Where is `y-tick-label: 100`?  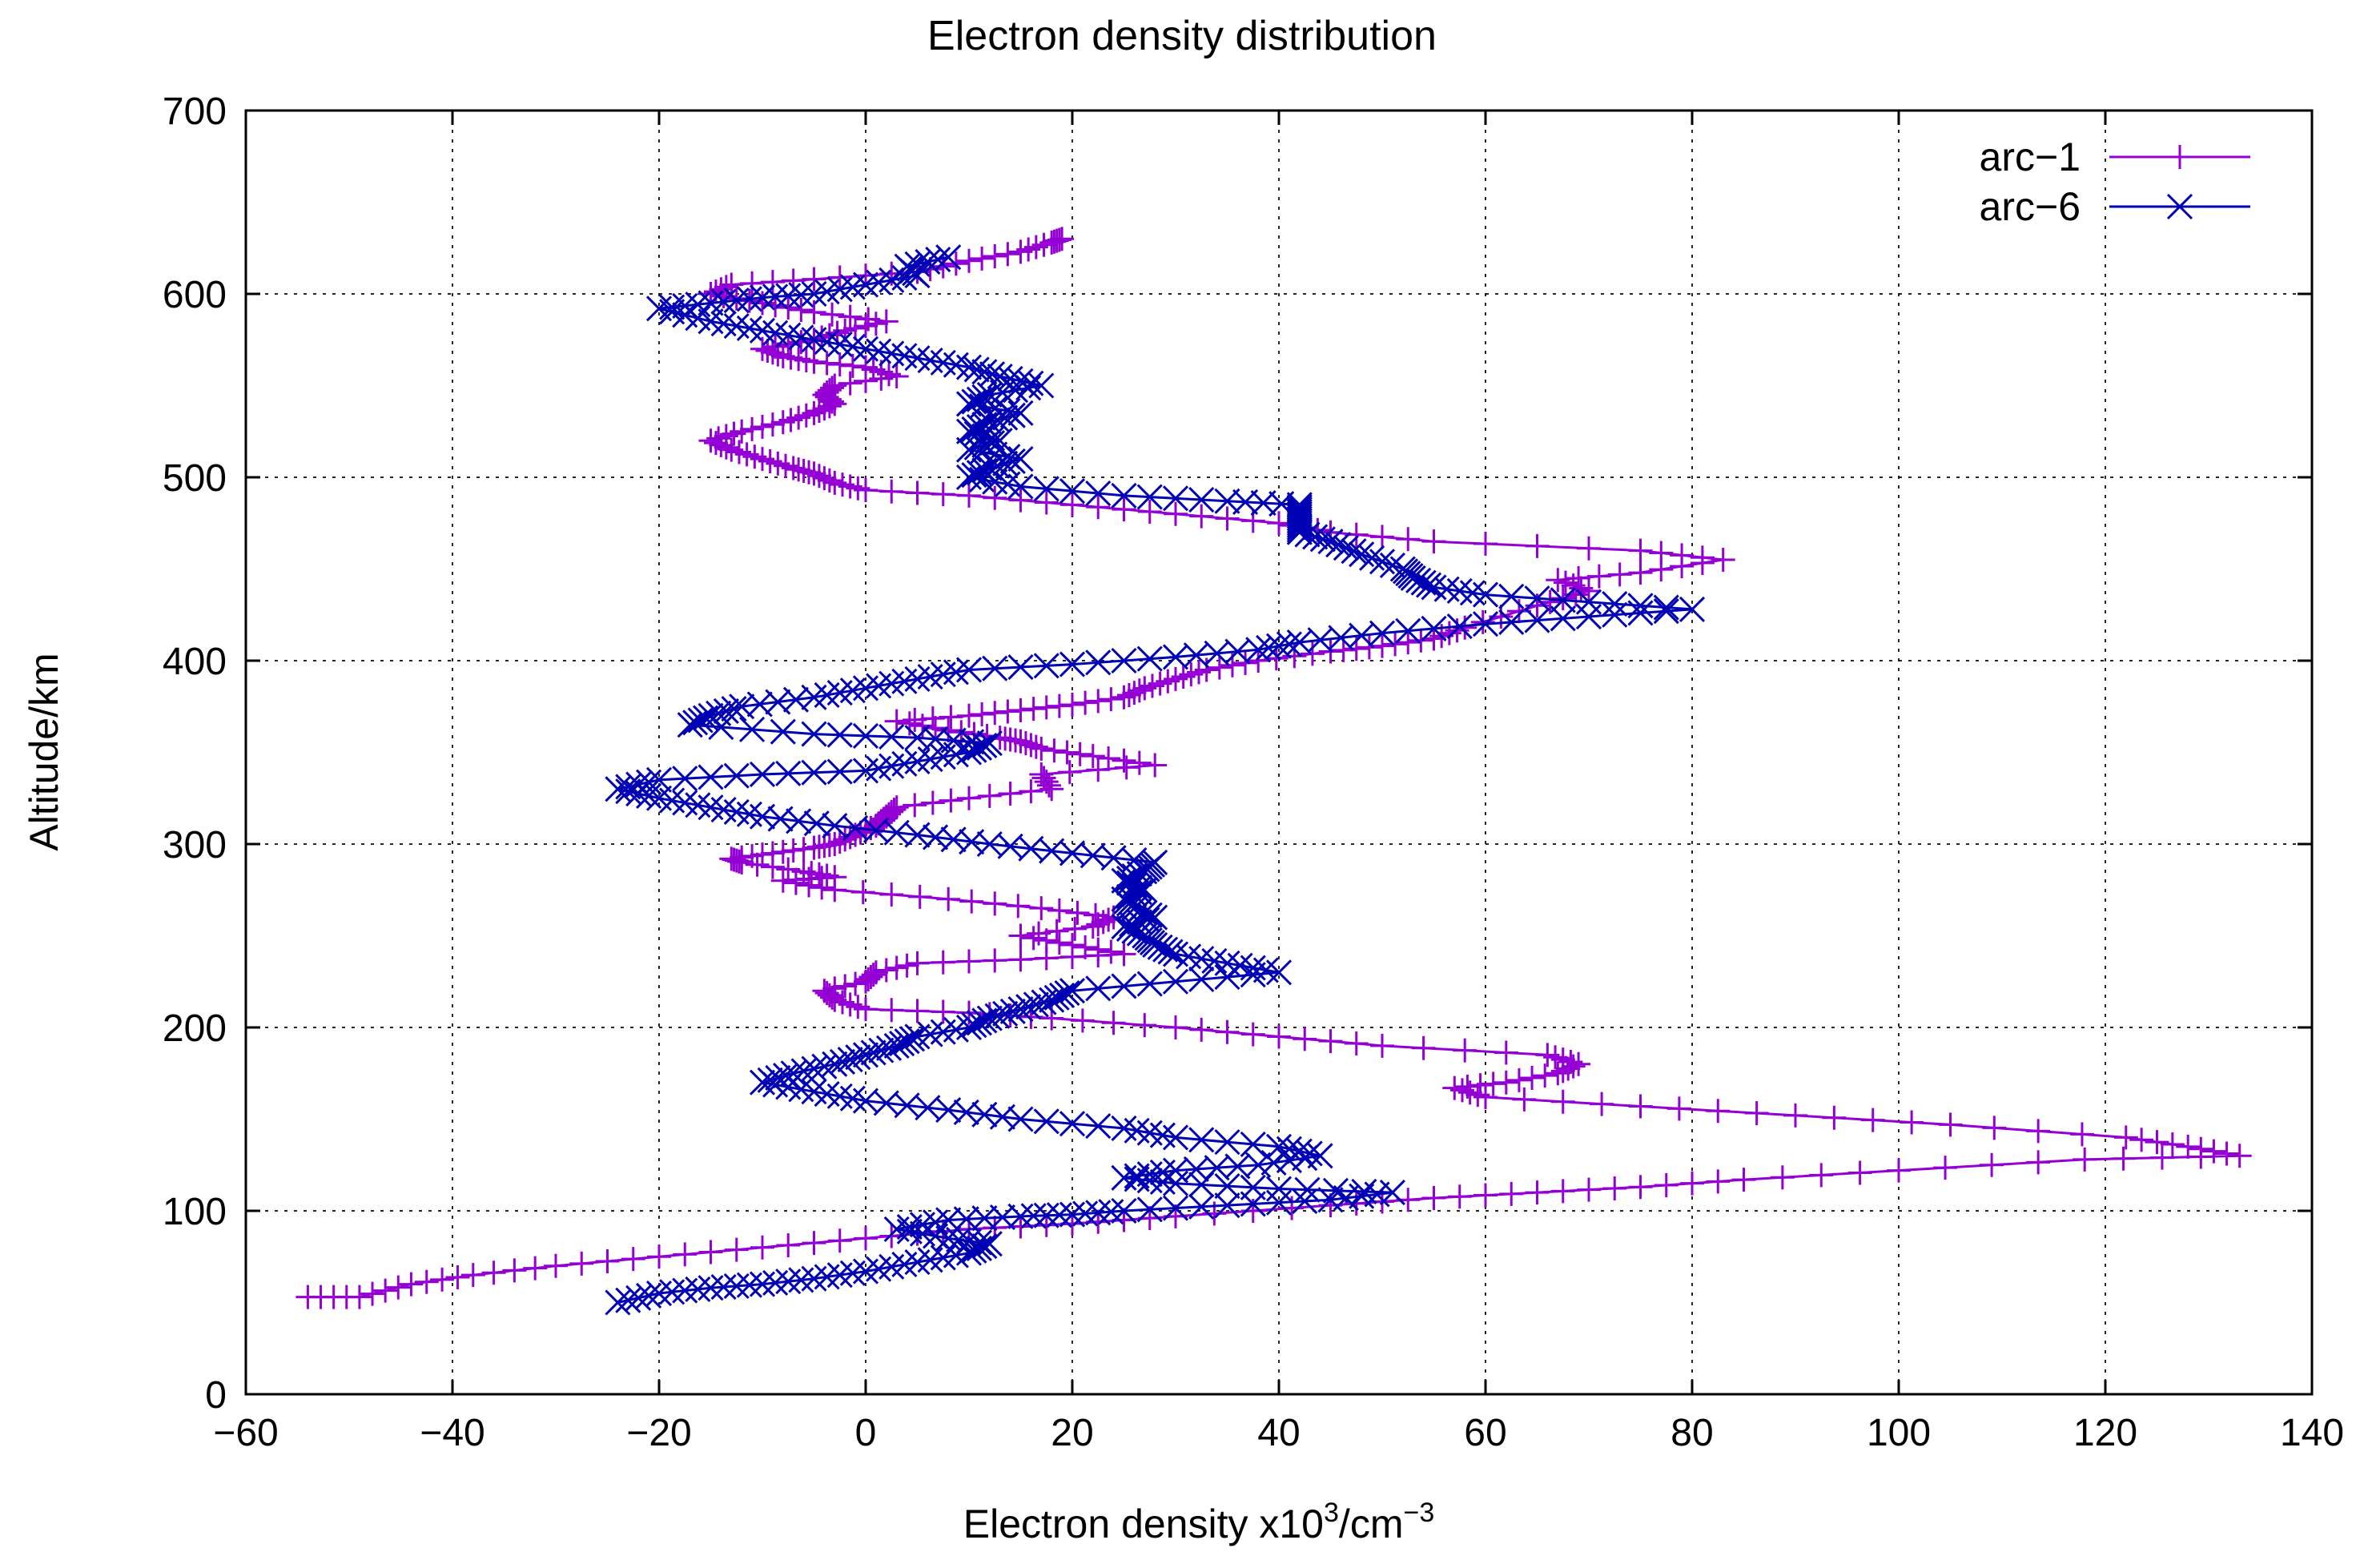 y-tick-label: 100 is located at coordinates (195, 1212).